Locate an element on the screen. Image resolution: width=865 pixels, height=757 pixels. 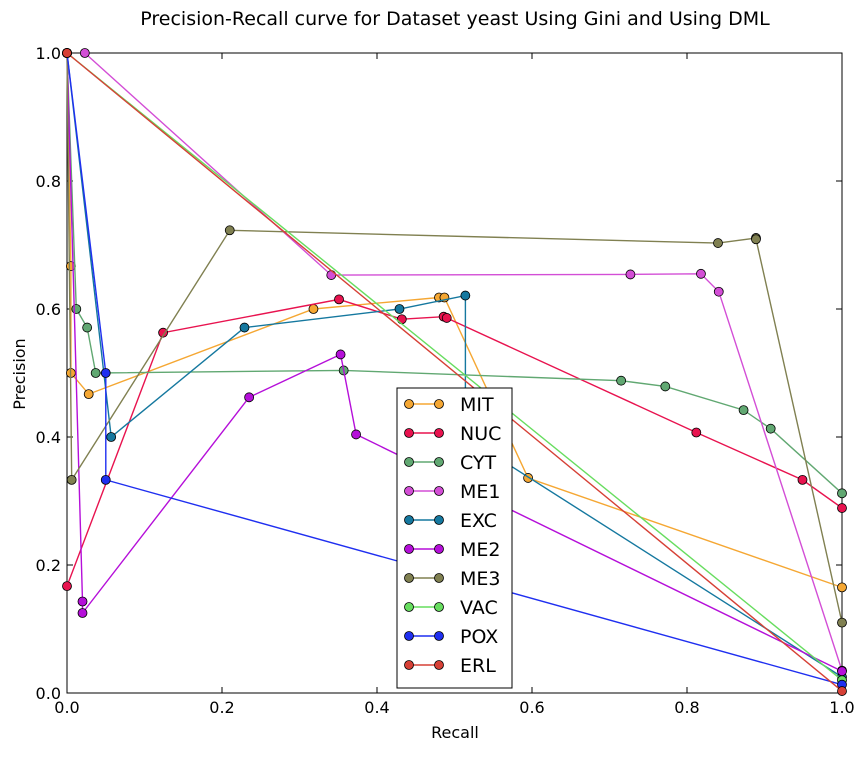
legend-label-pox: POX is located at coordinates (479, 637).